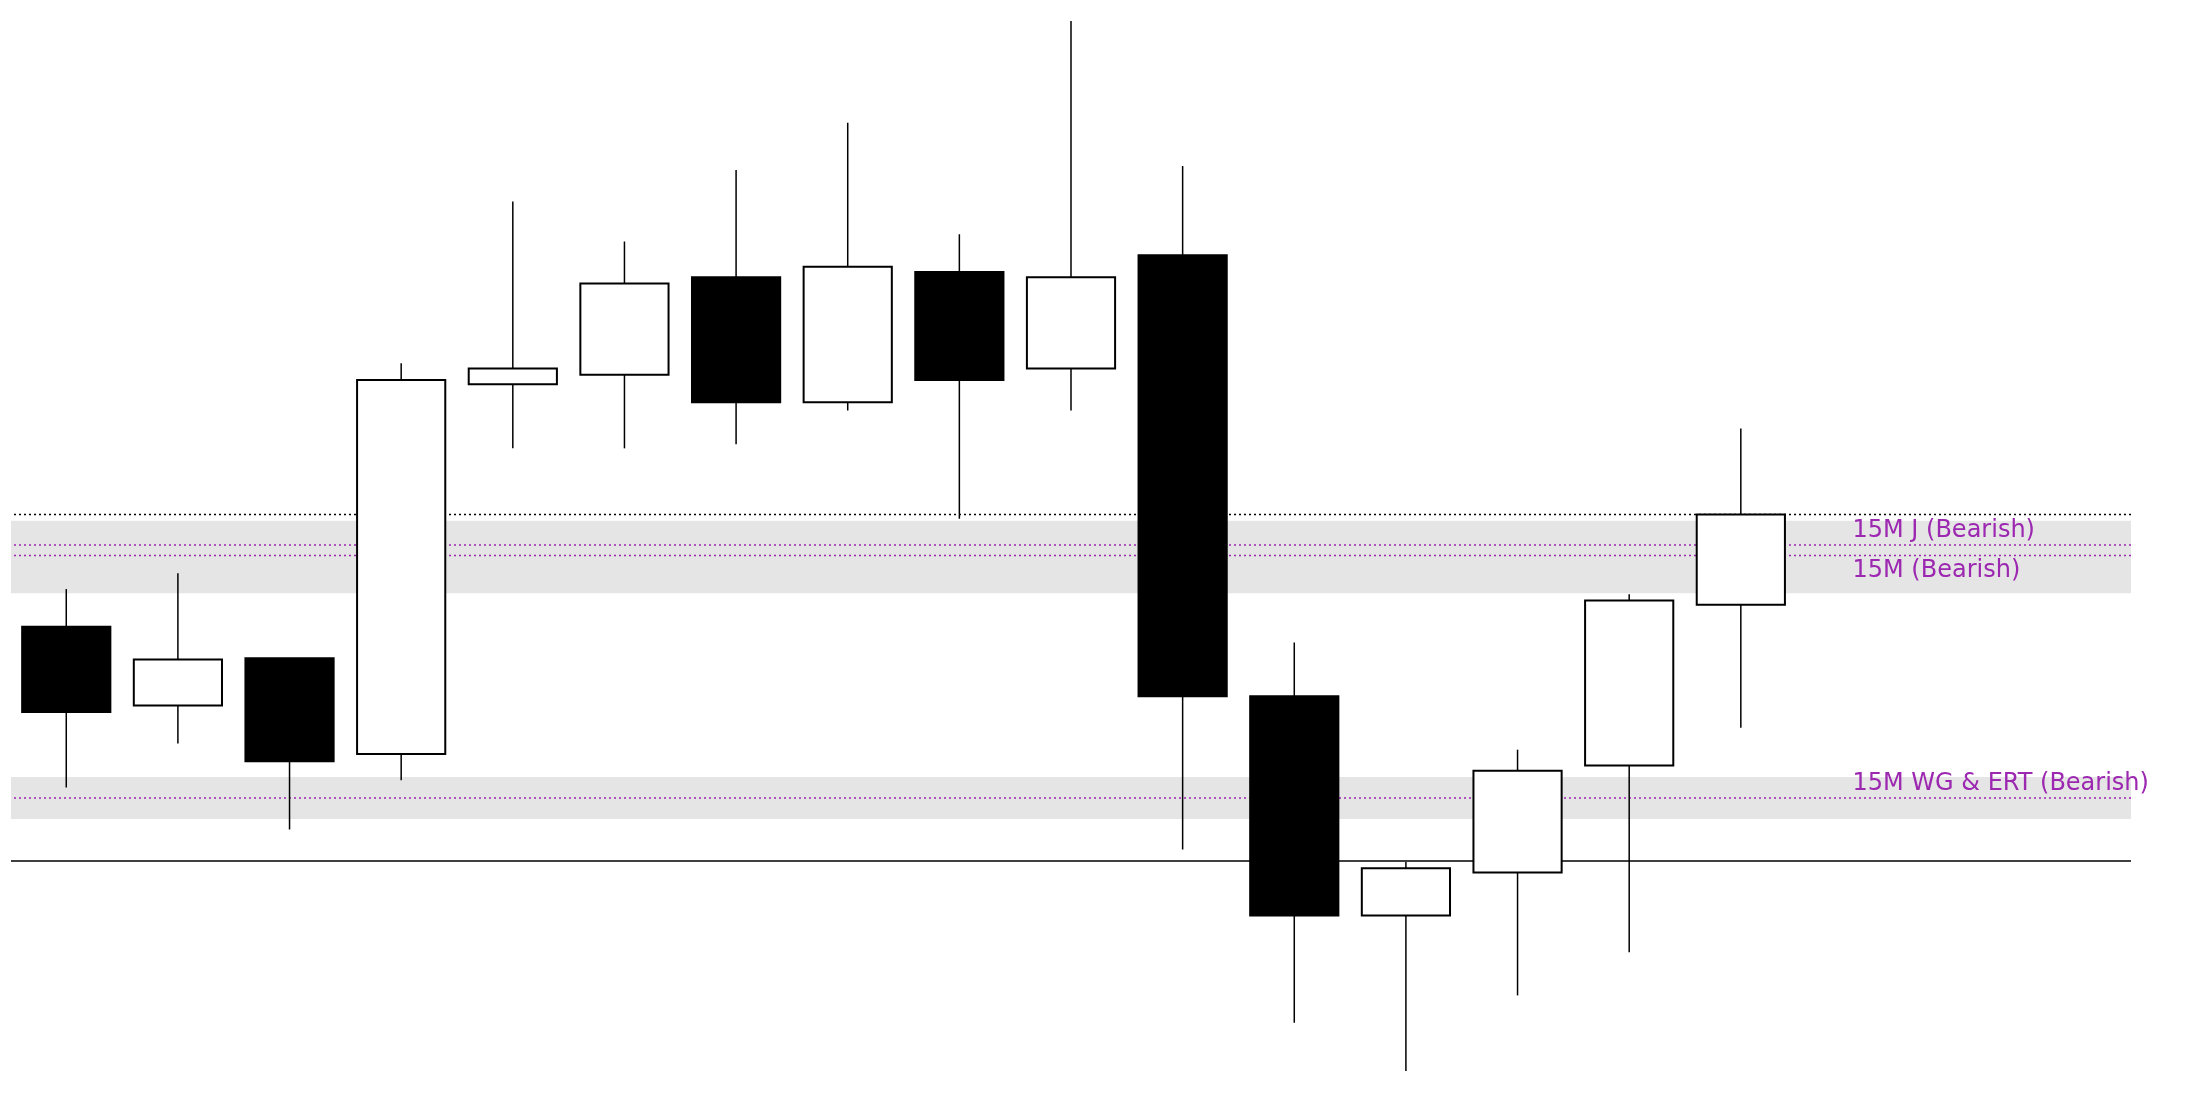 This screenshot has height=1108, width=2198. I want to click on ref-line-label: 15M J (Bearish), so click(1943, 528).